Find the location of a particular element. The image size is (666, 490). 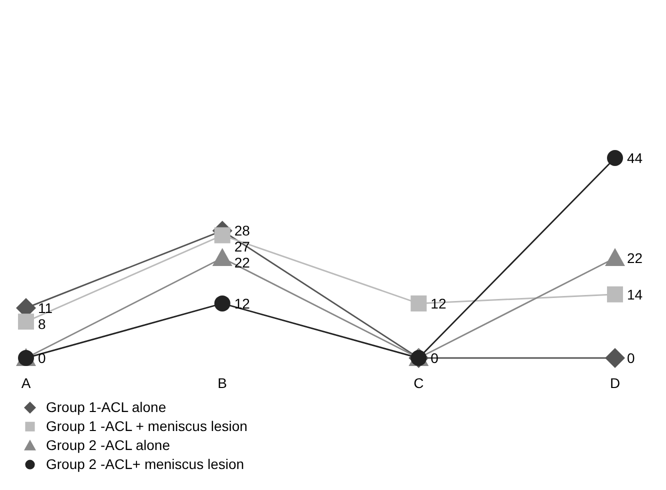

data-label: 11 is located at coordinates (45, 308).